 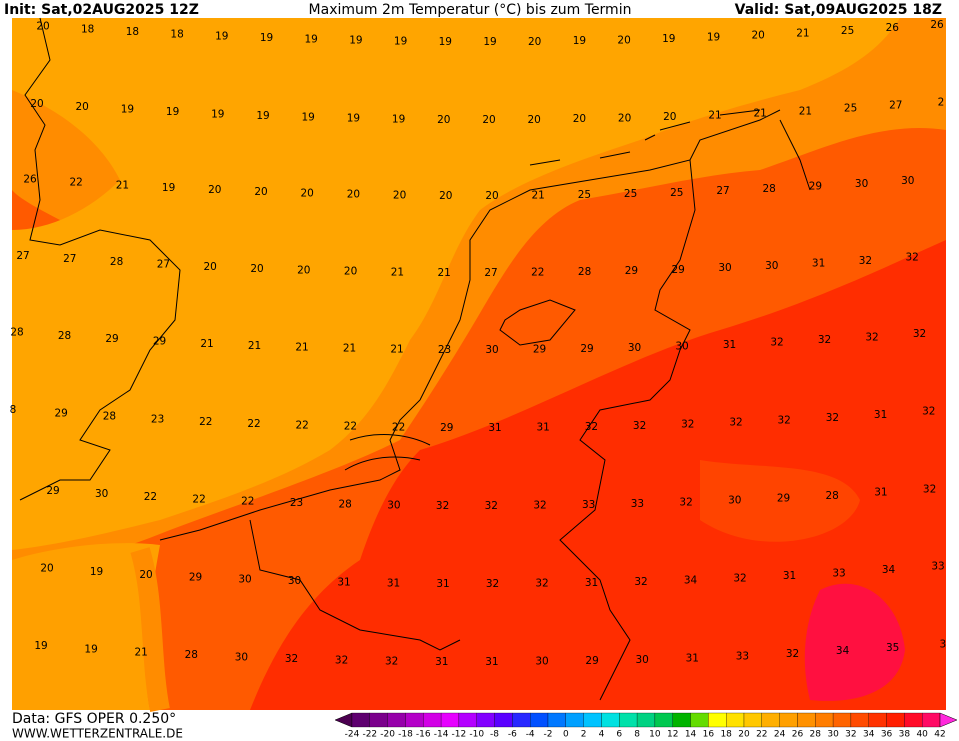 What do you see at coordinates (132, 32) in the screenshot?
I see `temp-label: 18` at bounding box center [132, 32].